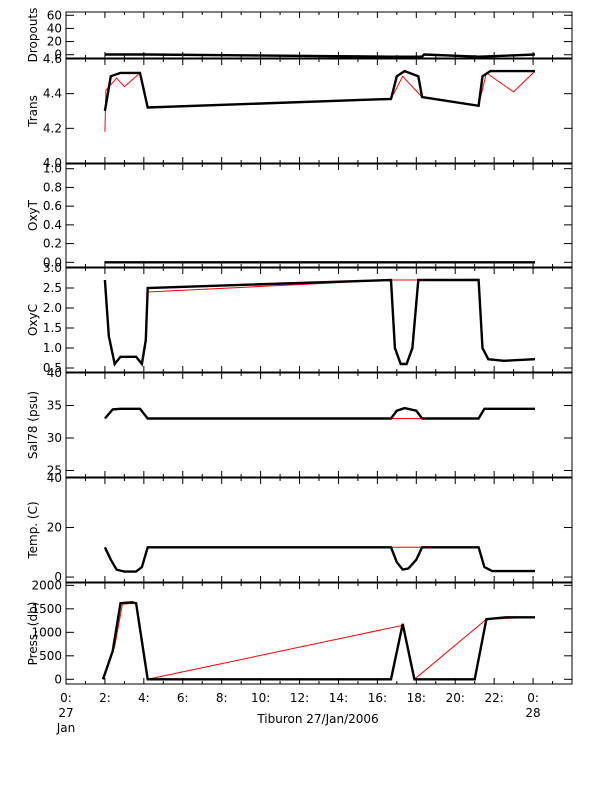  Describe the element at coordinates (50, 656) in the screenshot. I see `y-tick-label: 500` at that location.